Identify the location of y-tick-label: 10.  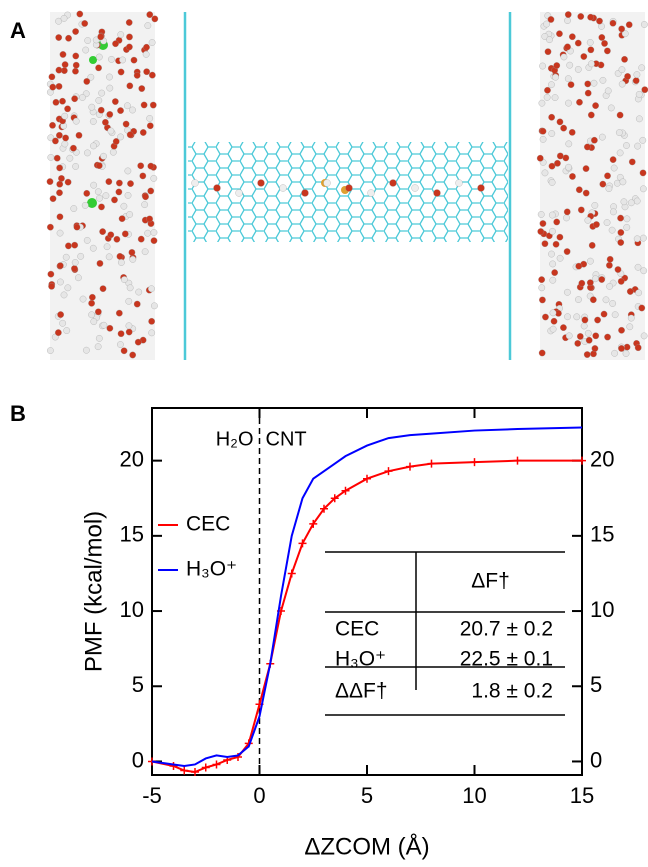
(602, 609).